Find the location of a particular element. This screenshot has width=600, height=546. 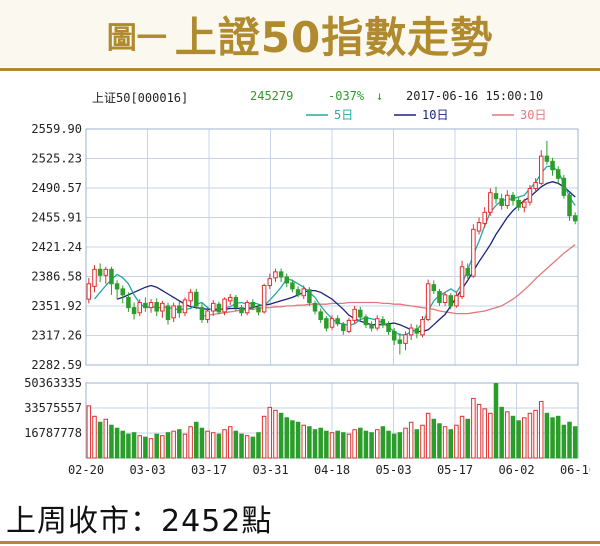

x-tick-label: 03-17 is located at coordinates (209, 470).